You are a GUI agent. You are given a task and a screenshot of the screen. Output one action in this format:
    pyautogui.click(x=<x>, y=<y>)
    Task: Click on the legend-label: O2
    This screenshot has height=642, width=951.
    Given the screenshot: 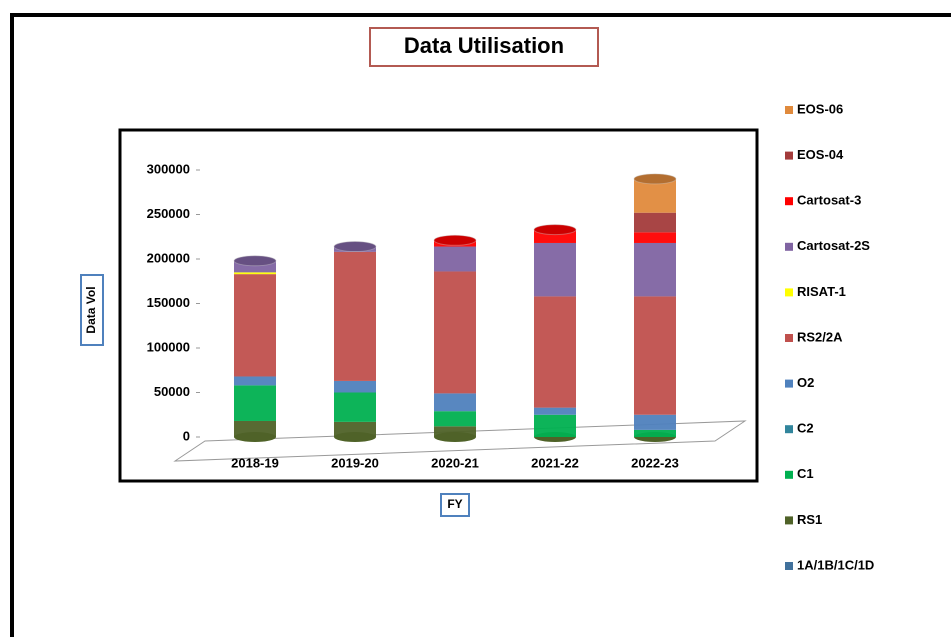 What is the action you would take?
    pyautogui.click(x=805, y=382)
    